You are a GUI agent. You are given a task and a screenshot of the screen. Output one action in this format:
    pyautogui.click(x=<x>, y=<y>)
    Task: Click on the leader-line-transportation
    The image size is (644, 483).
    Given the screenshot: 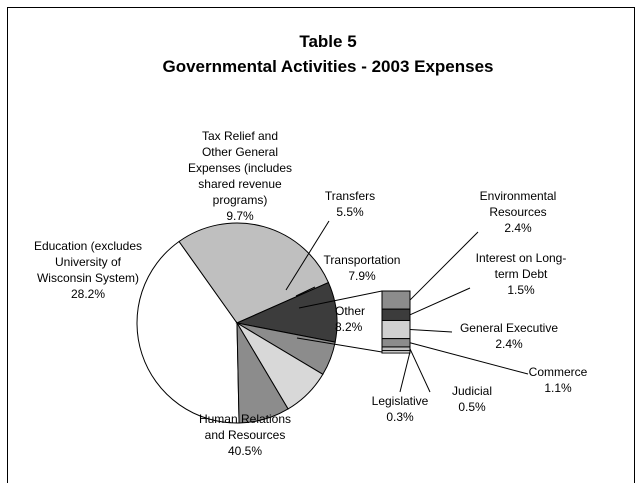 What is the action you would take?
    pyautogui.click(x=305, y=291)
    